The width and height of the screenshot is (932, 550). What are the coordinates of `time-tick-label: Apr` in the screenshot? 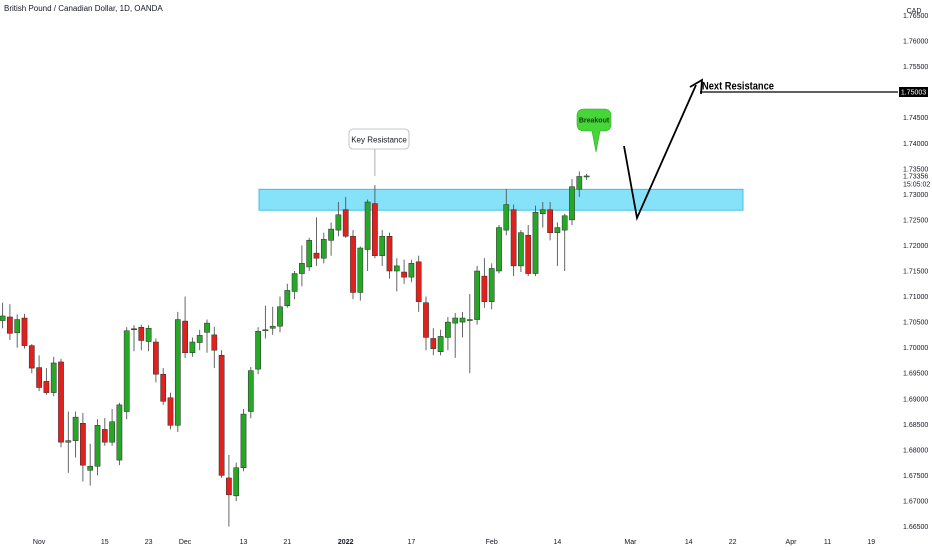 It's located at (792, 542).